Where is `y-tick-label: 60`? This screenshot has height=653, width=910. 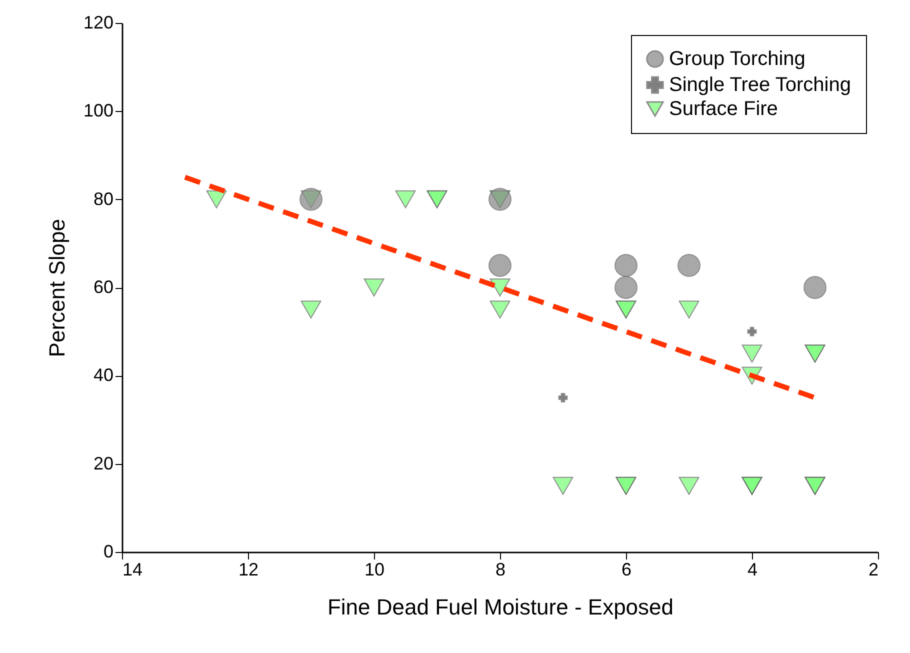 y-tick-label: 60 is located at coordinates (103, 287).